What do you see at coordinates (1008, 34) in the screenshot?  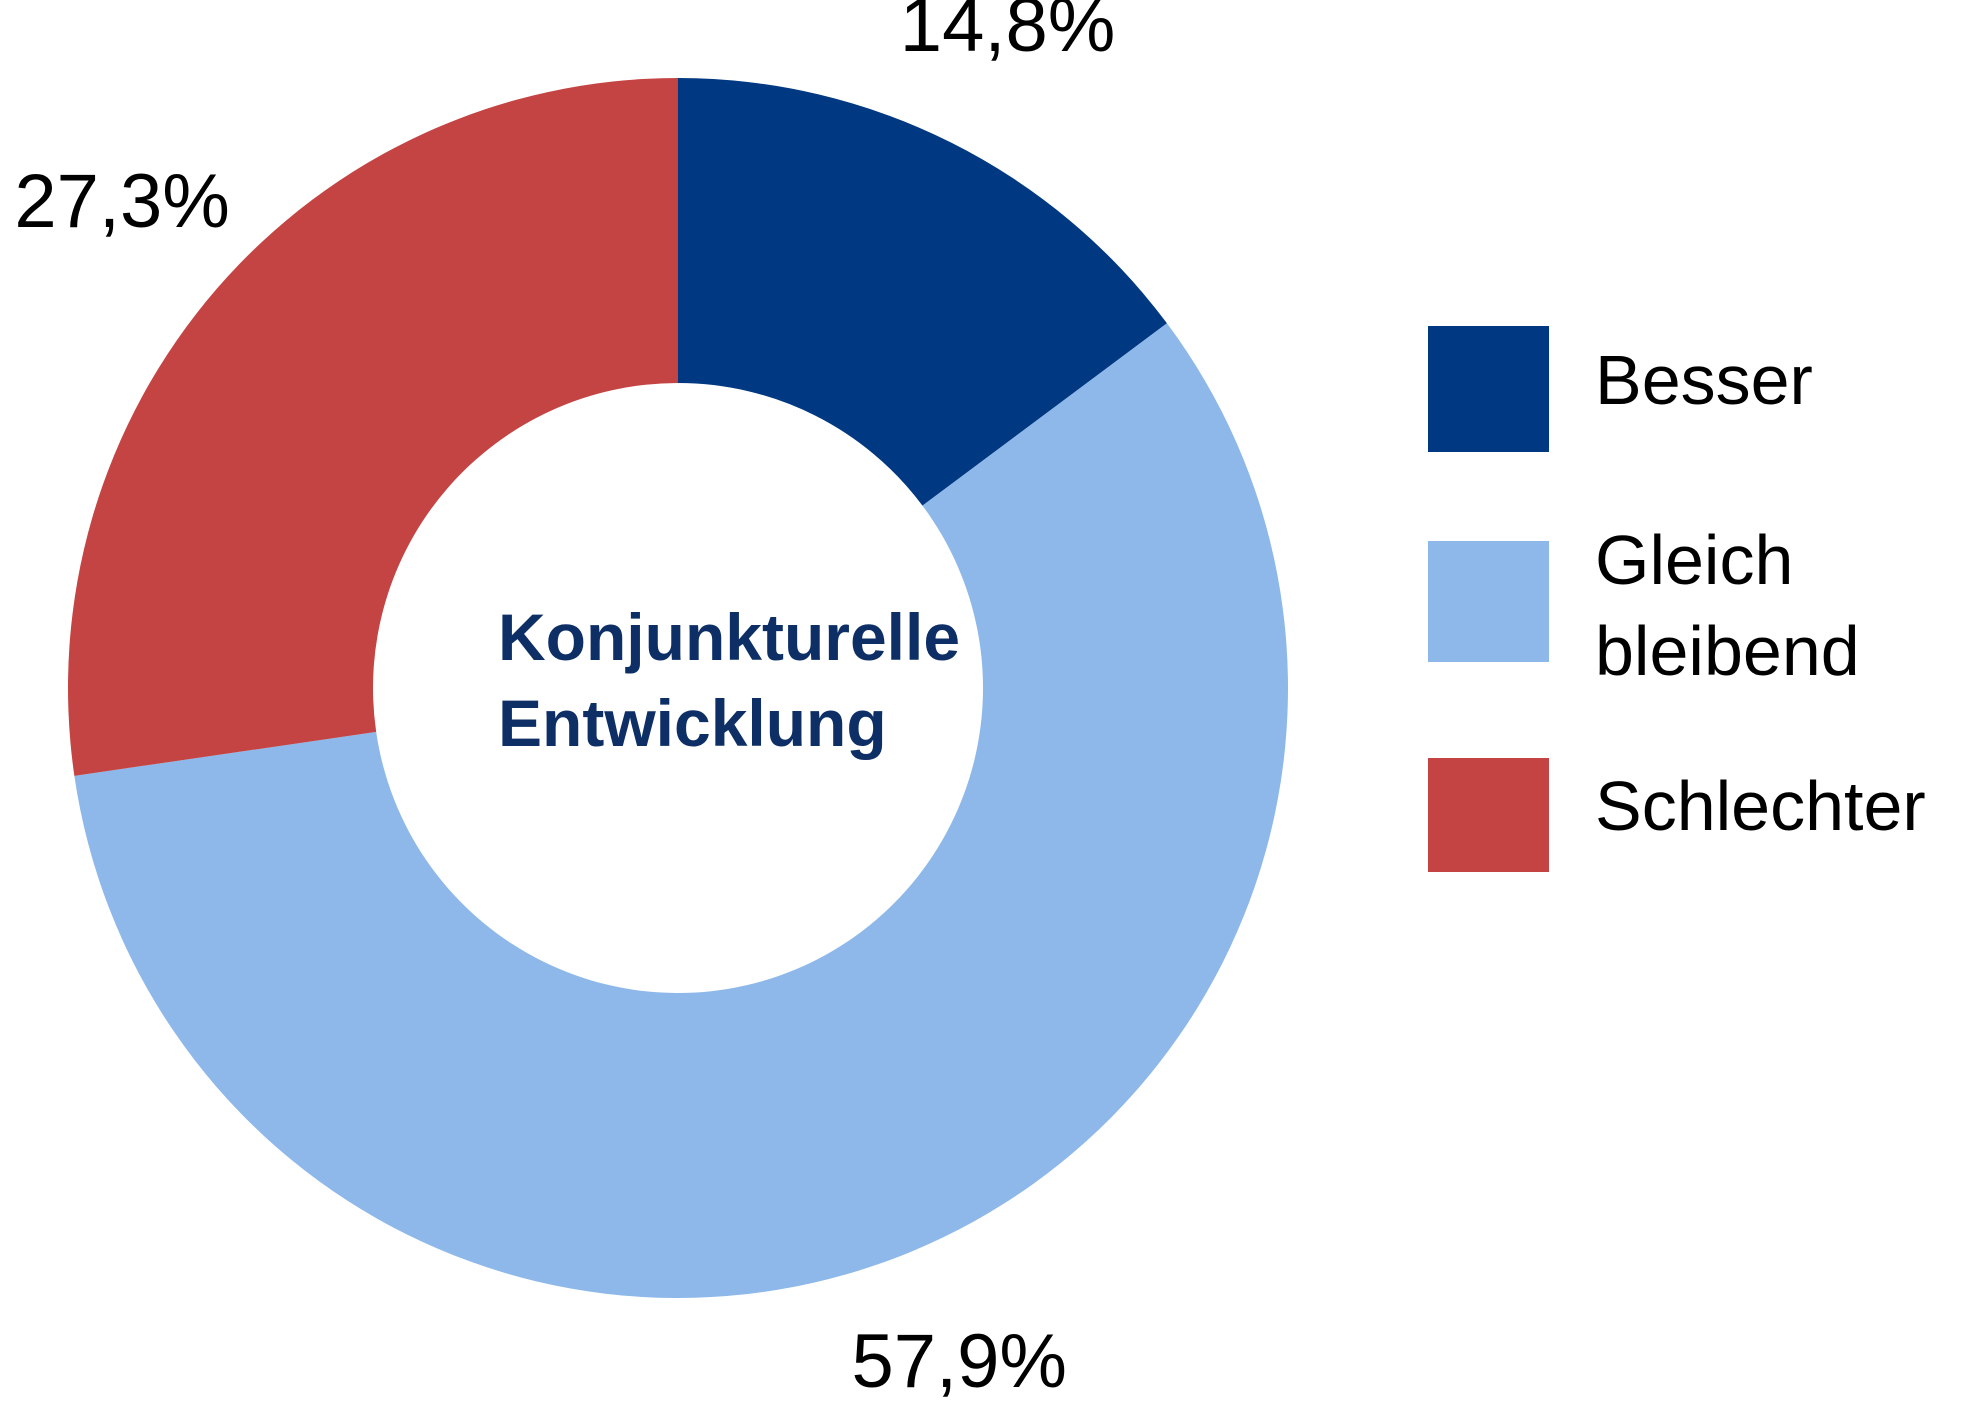 I see `value-label: 14,8%` at bounding box center [1008, 34].